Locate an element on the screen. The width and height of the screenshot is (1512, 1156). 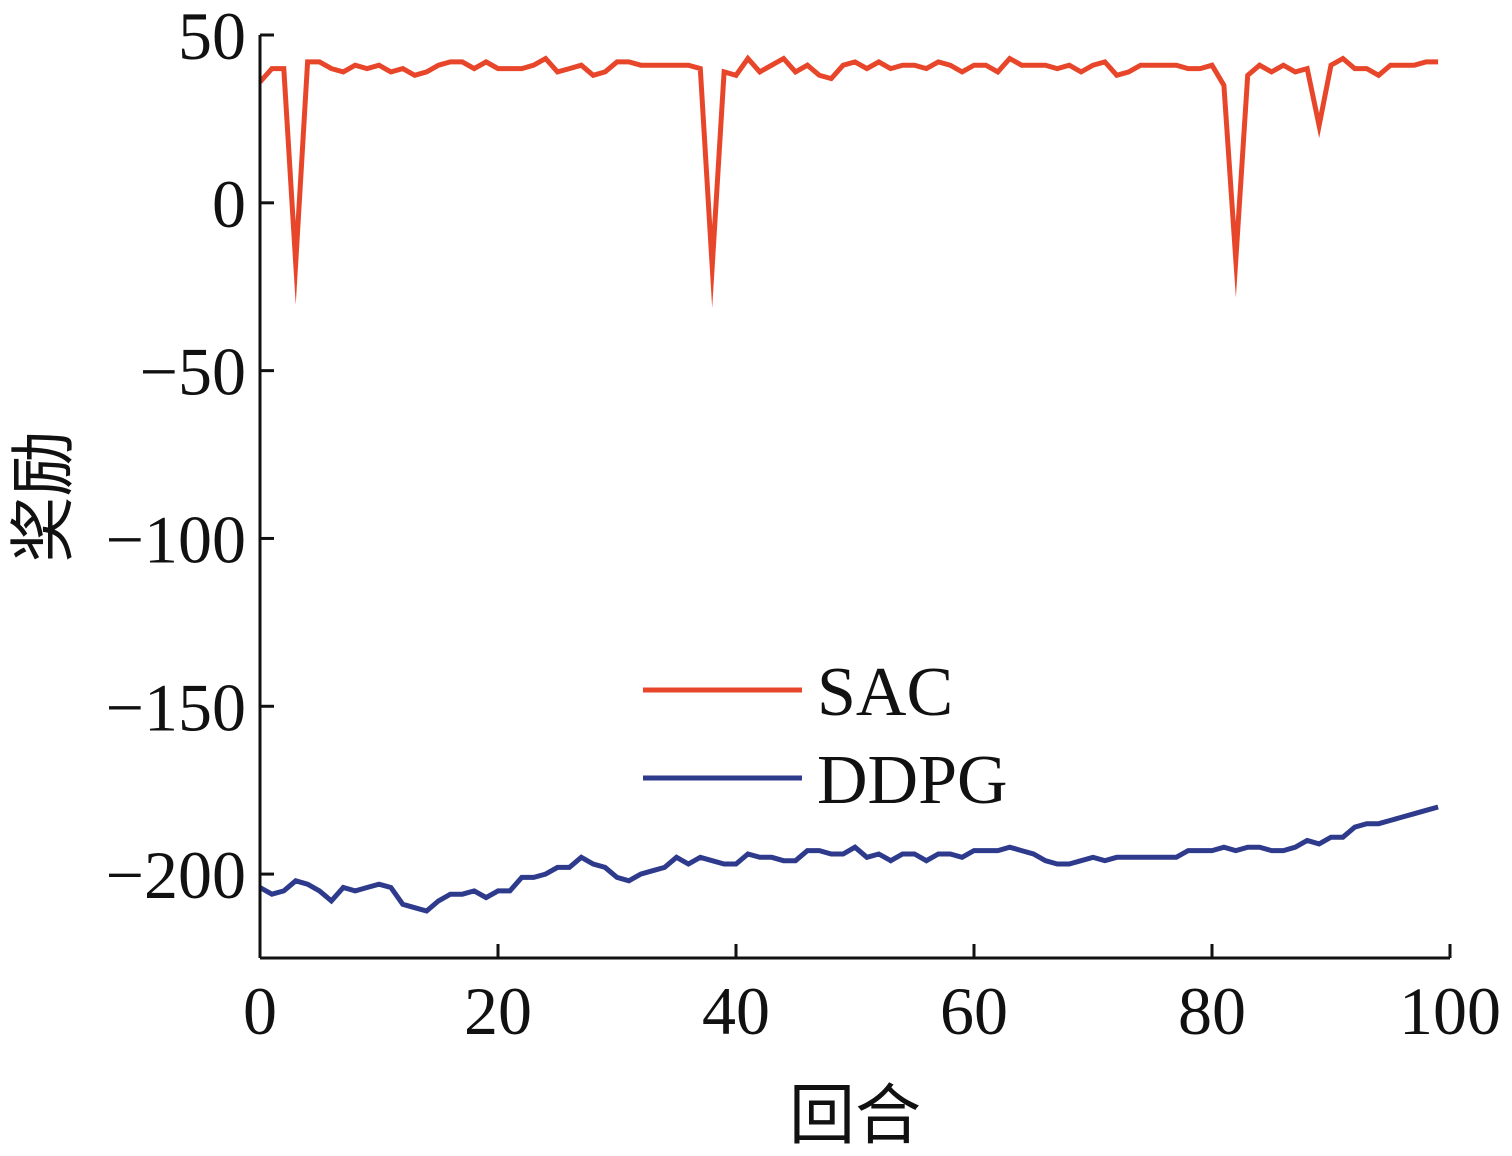
series-line-ddpg is located at coordinates (848, 859).